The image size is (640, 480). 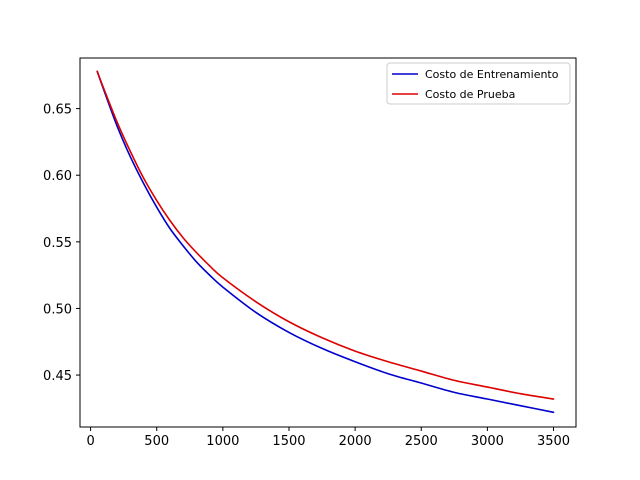 What do you see at coordinates (222, 441) in the screenshot?
I see `x-tick-label: 1000` at bounding box center [222, 441].